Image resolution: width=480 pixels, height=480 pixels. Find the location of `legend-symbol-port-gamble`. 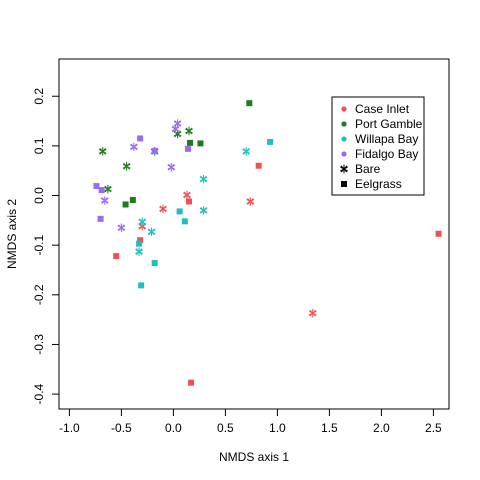

legend-symbol-port-gamble is located at coordinates (344, 124).